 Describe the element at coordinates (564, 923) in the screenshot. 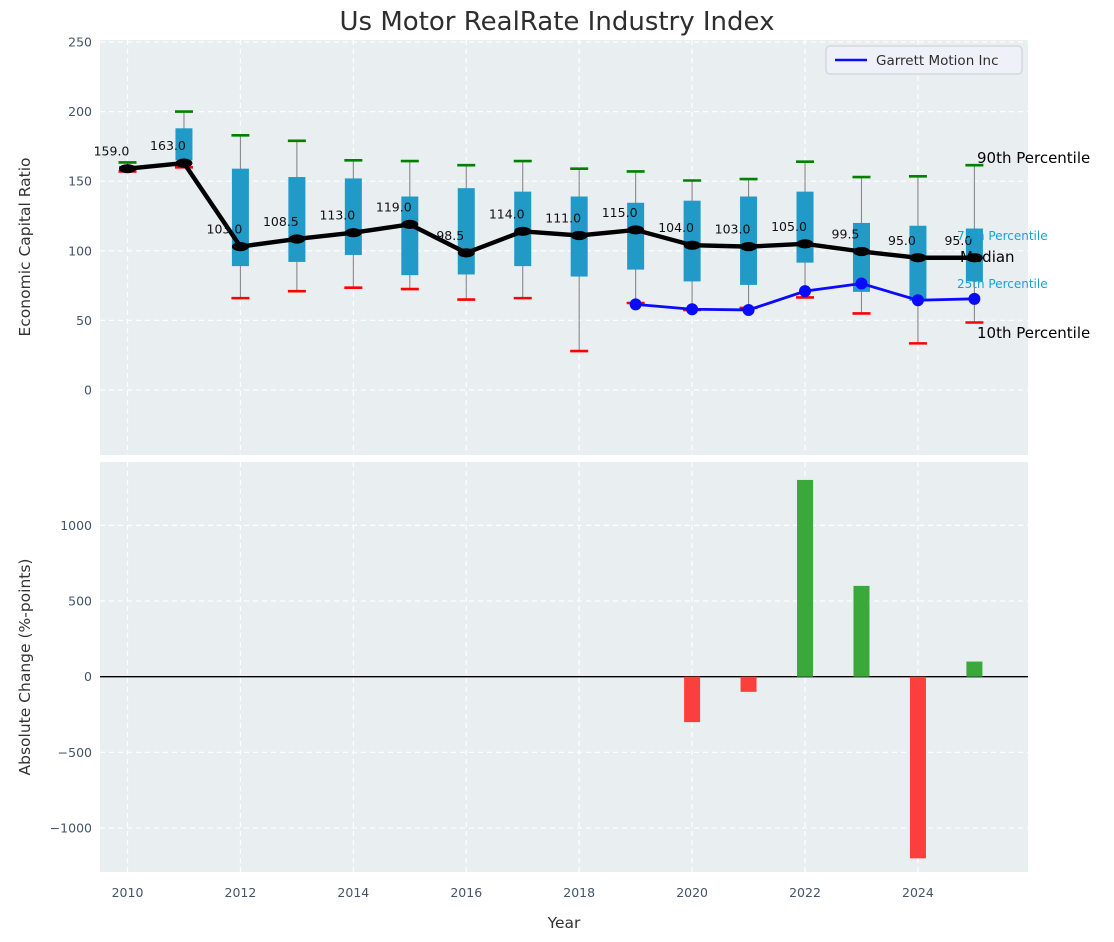

I see `x-axis-label: Year` at that location.